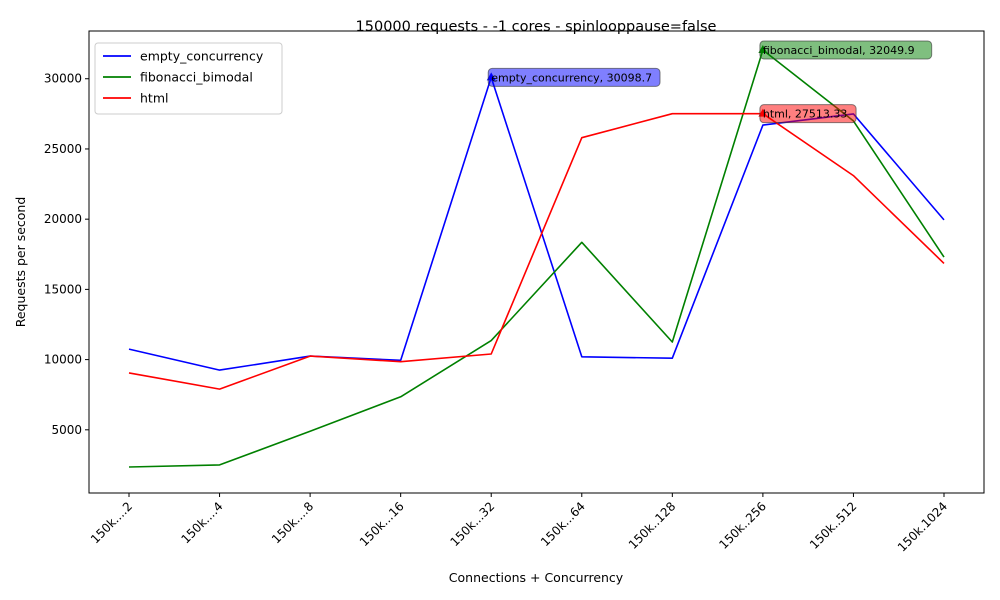 This screenshot has width=1000, height=600. I want to click on x-axis-label: Connections + Concurrency, so click(536, 577).